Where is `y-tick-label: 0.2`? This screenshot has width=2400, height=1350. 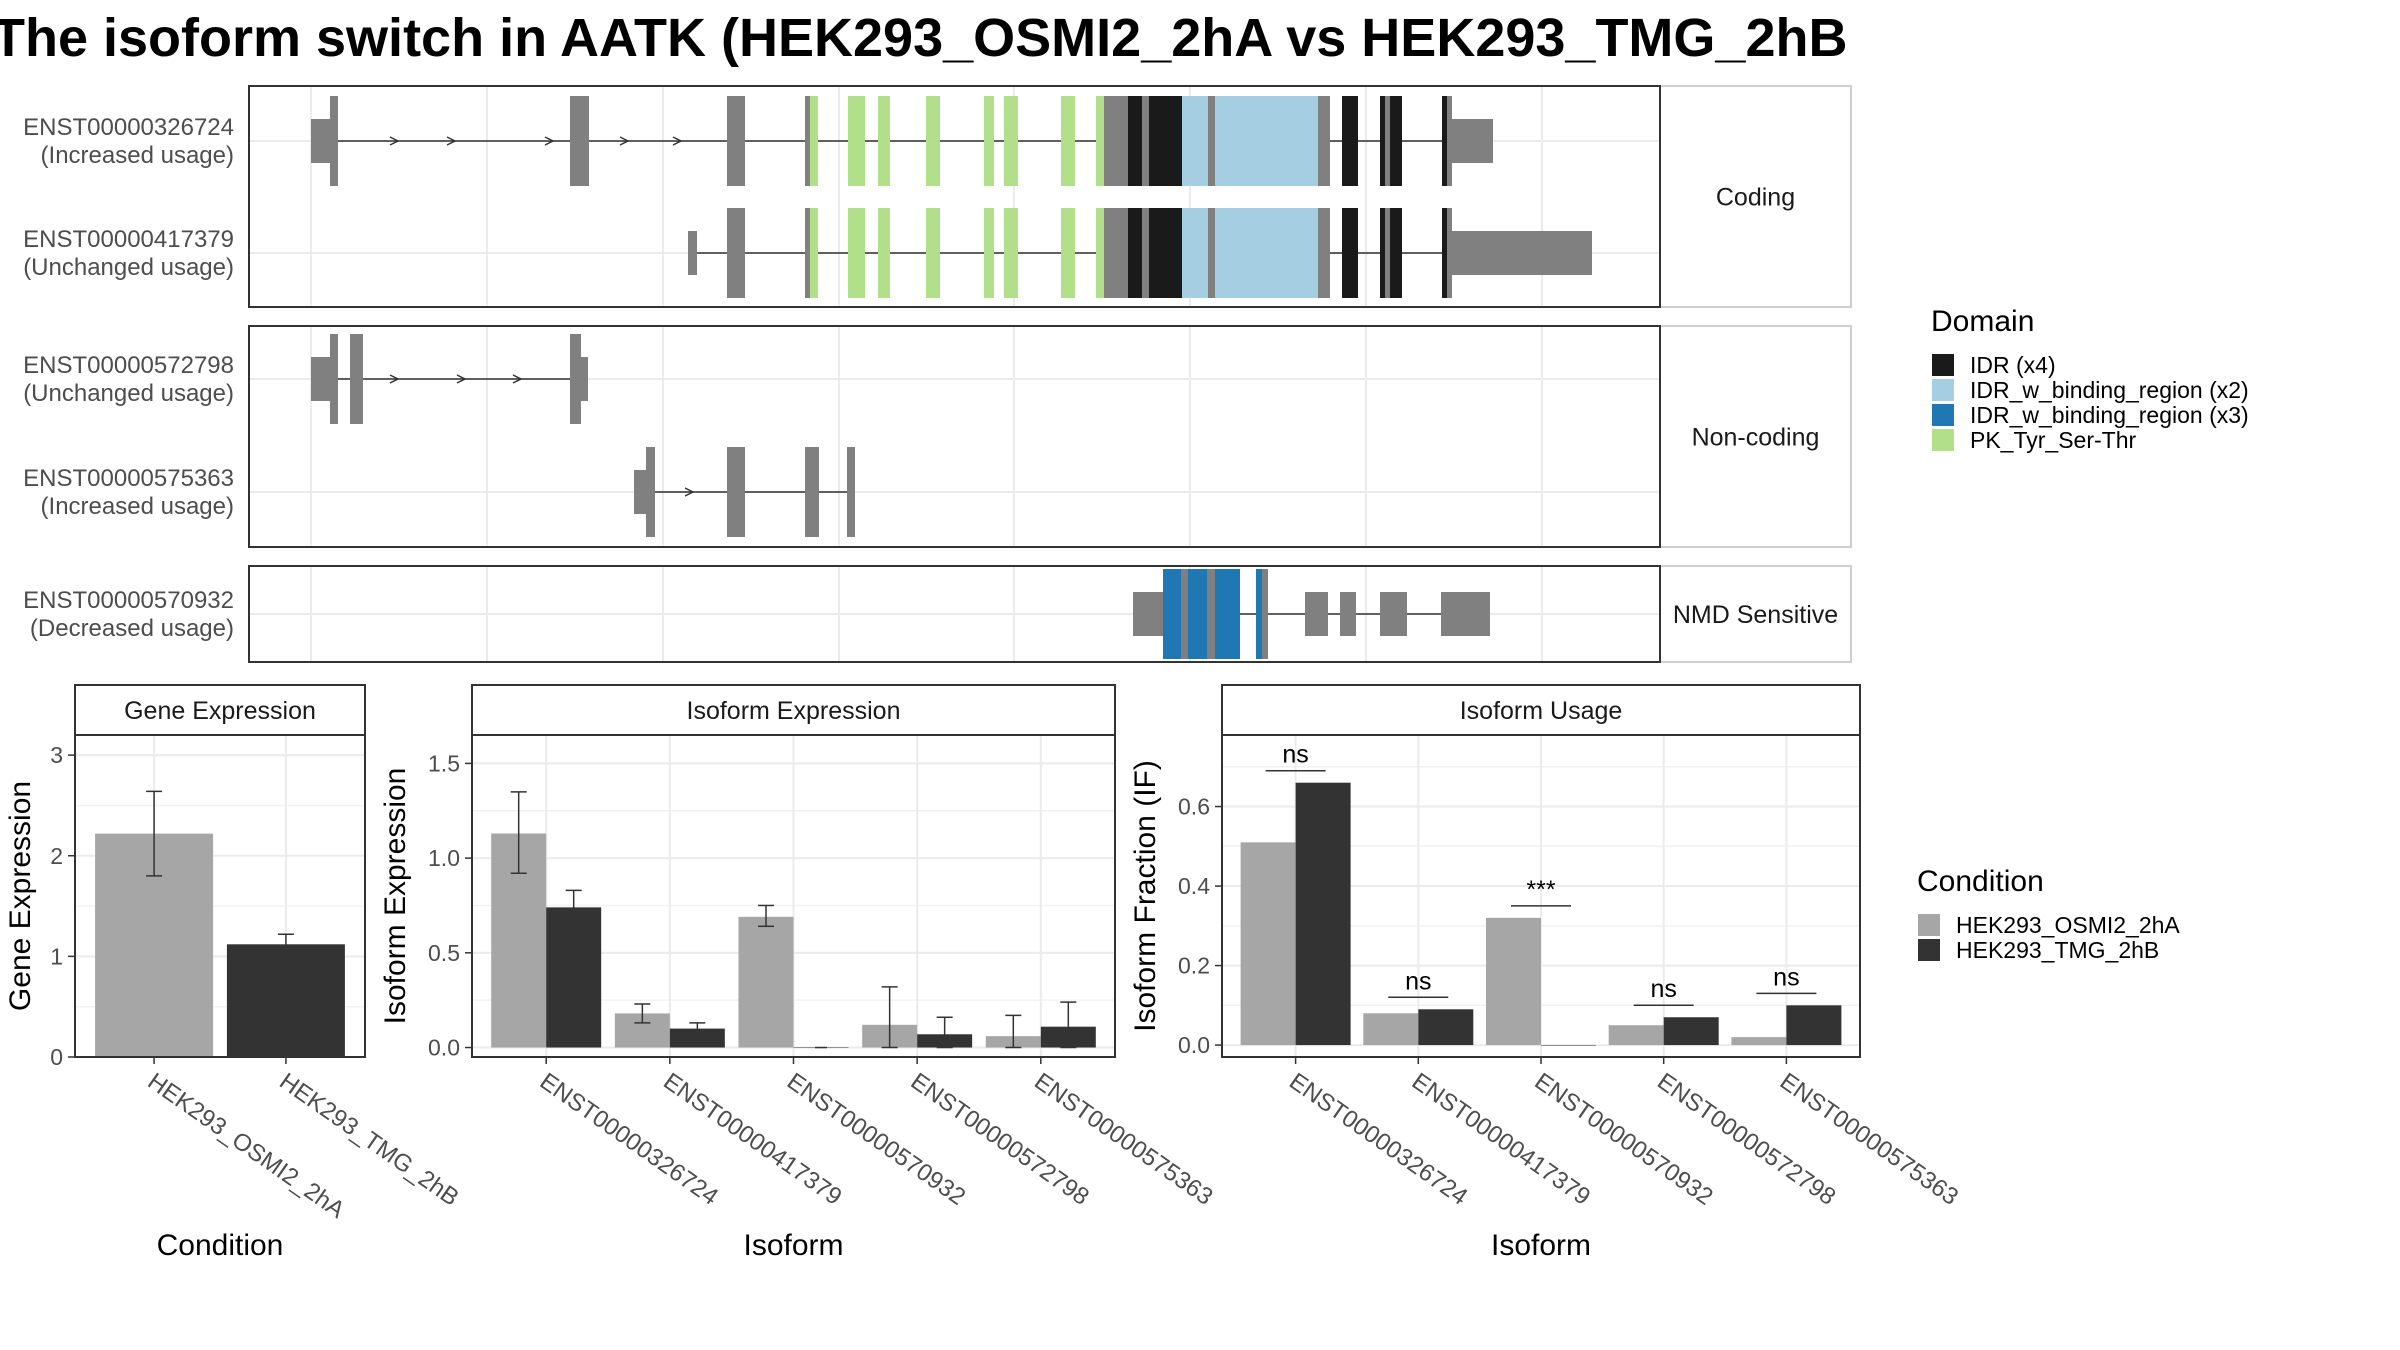
y-tick-label: 0.2 is located at coordinates (1194, 966).